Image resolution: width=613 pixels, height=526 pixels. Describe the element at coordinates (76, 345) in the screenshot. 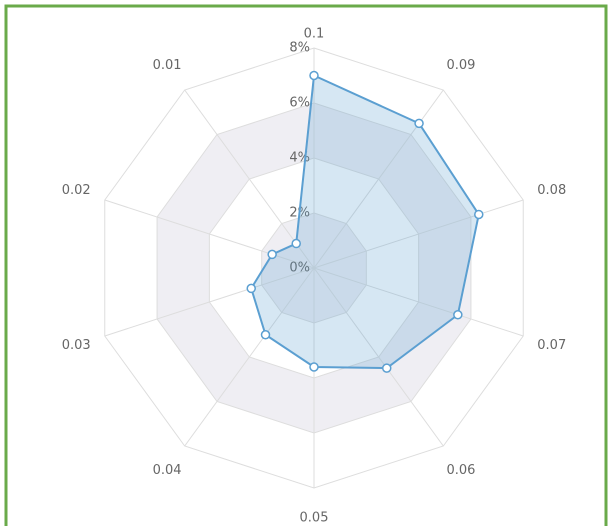

I see `category-label: 0.03` at that location.